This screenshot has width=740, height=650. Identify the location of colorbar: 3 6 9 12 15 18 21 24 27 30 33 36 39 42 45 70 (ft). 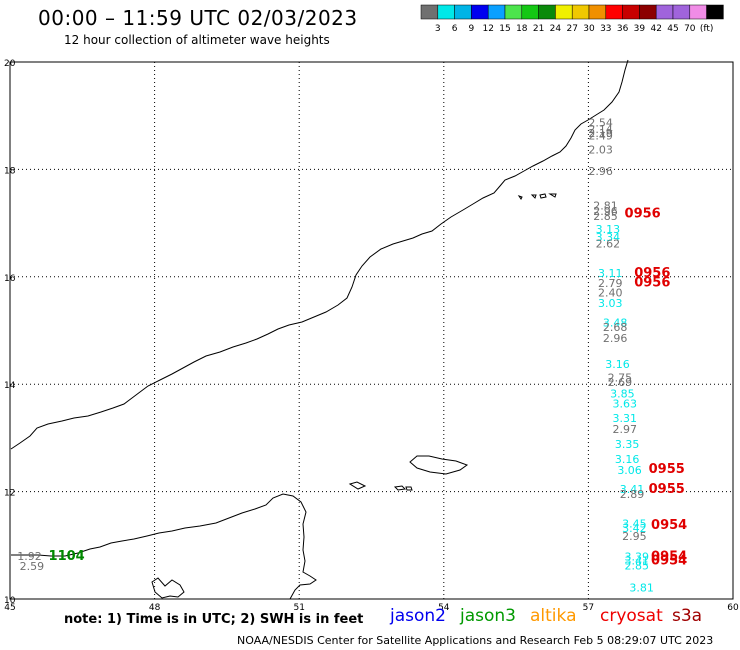
(572, 19).